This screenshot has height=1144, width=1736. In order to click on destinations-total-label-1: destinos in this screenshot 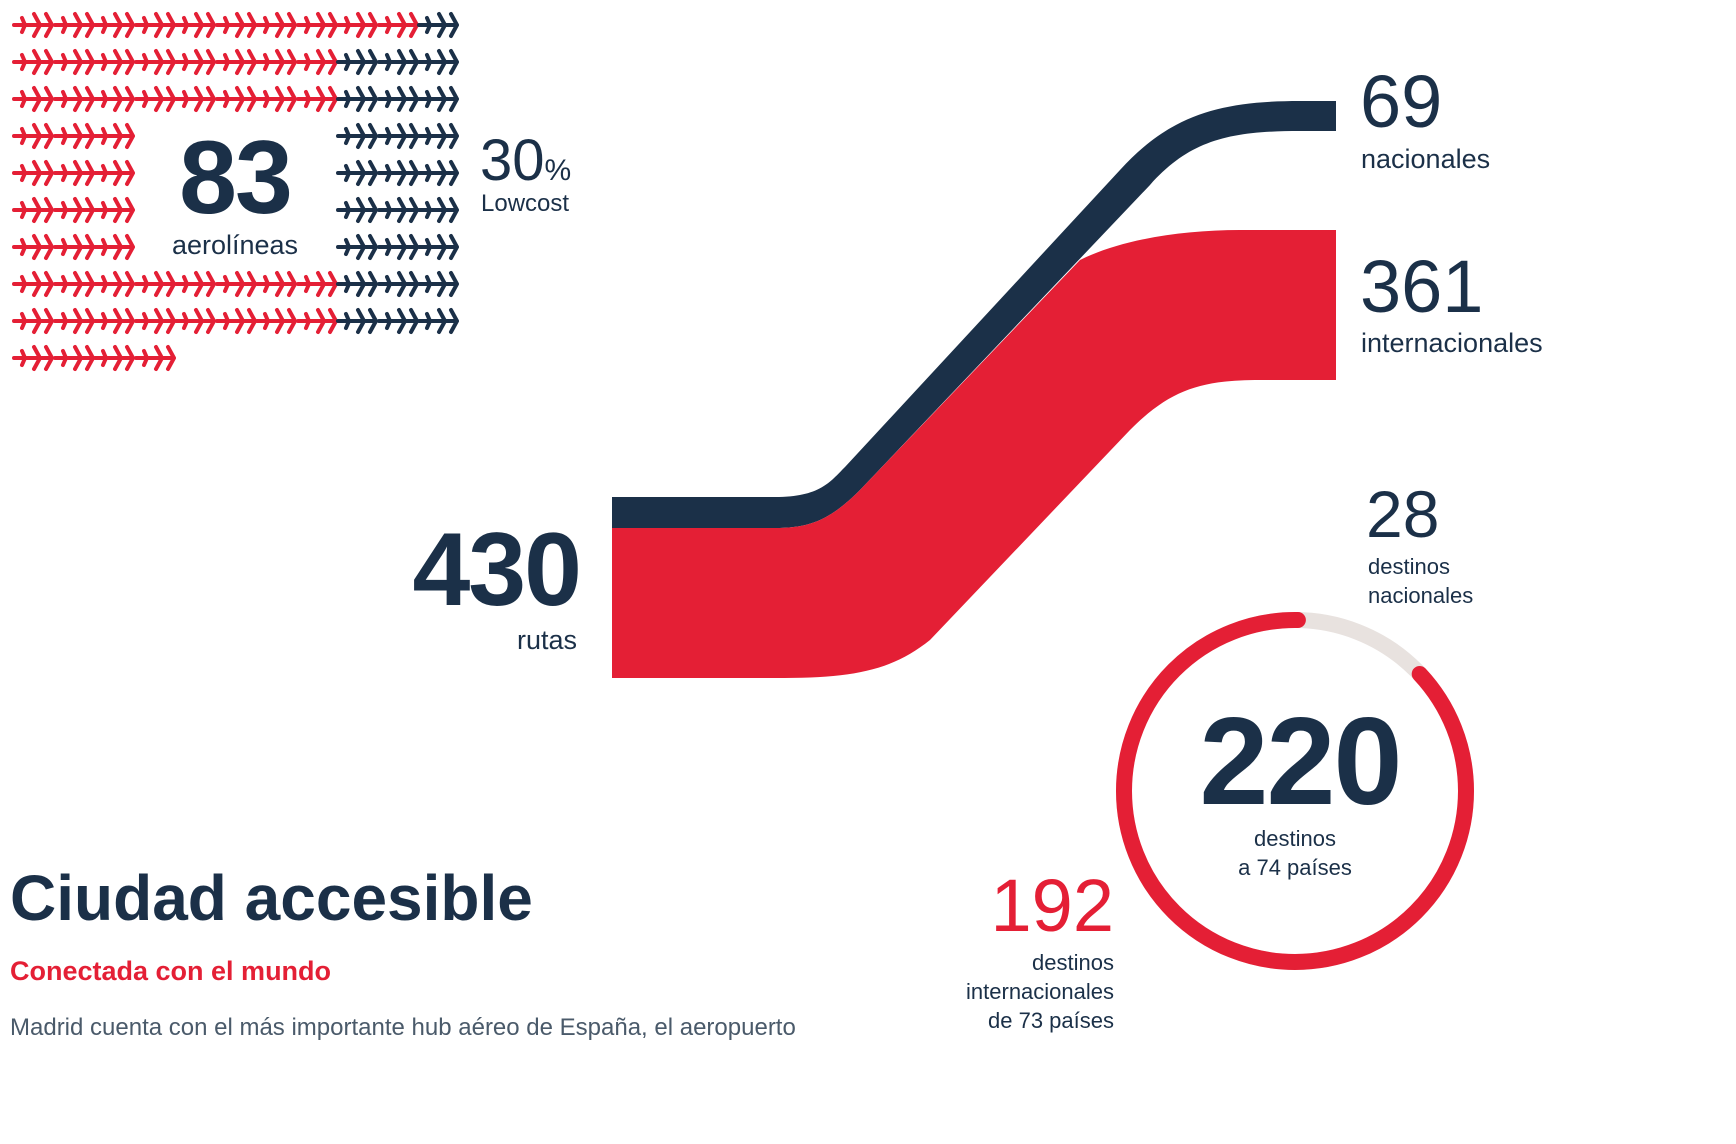, I will do `click(1295, 838)`.